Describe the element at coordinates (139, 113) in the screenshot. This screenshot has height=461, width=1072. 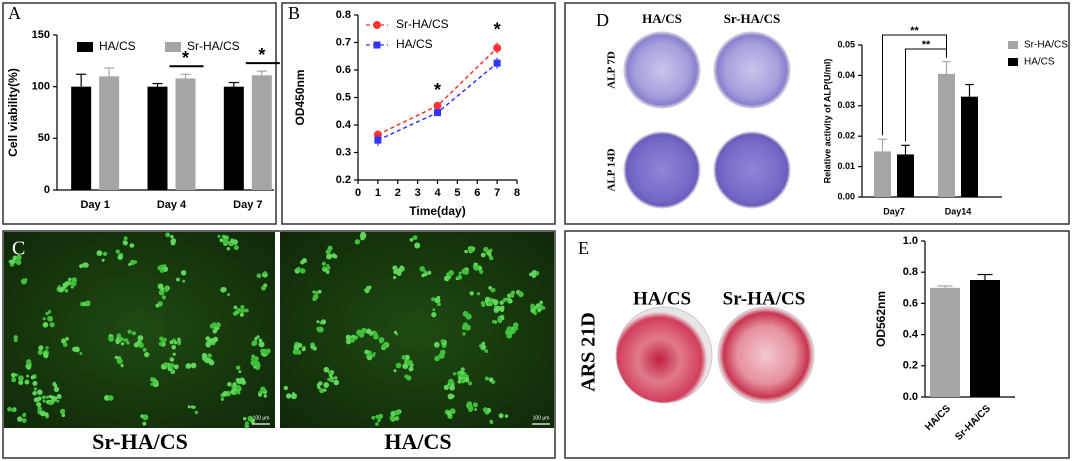
I see `panel-frame` at that location.